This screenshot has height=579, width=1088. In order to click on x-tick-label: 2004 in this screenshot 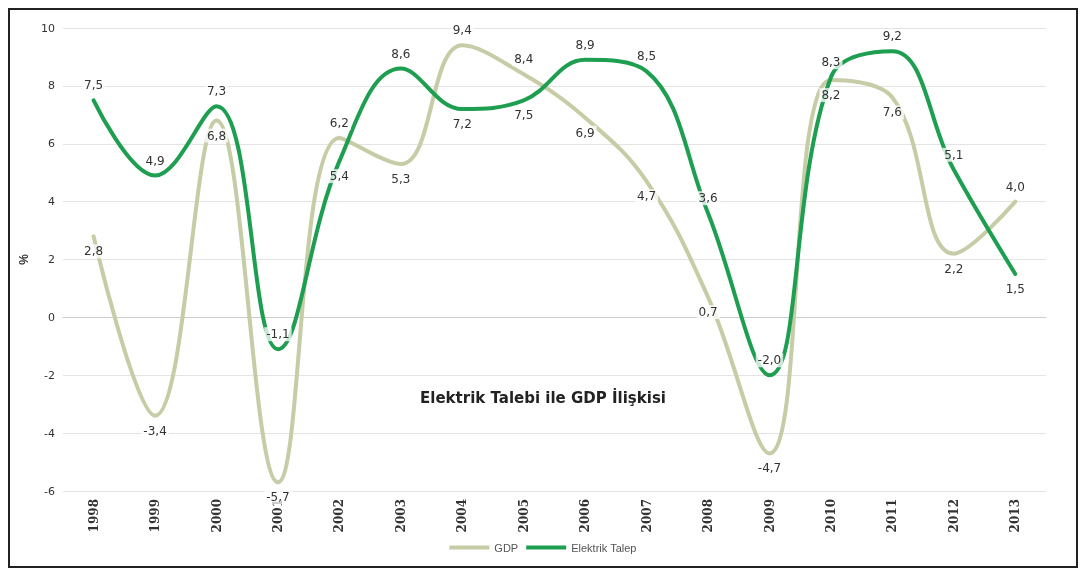, I will do `click(462, 516)`.